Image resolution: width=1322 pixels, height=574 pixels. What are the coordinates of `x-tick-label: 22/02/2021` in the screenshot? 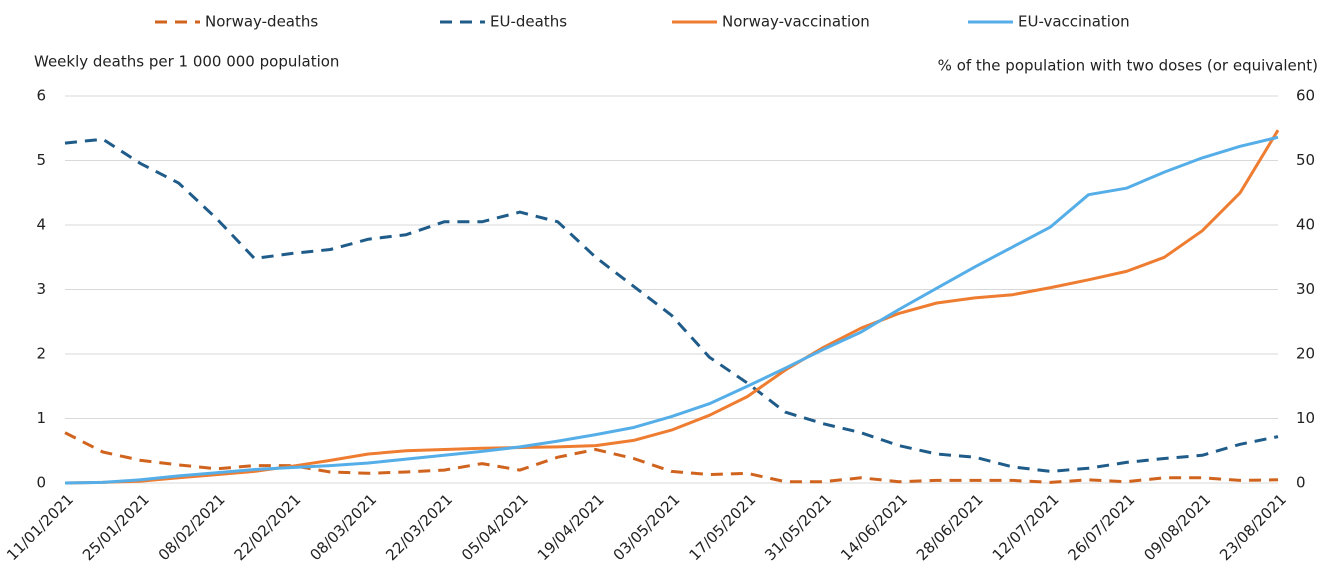 It's located at (268, 527).